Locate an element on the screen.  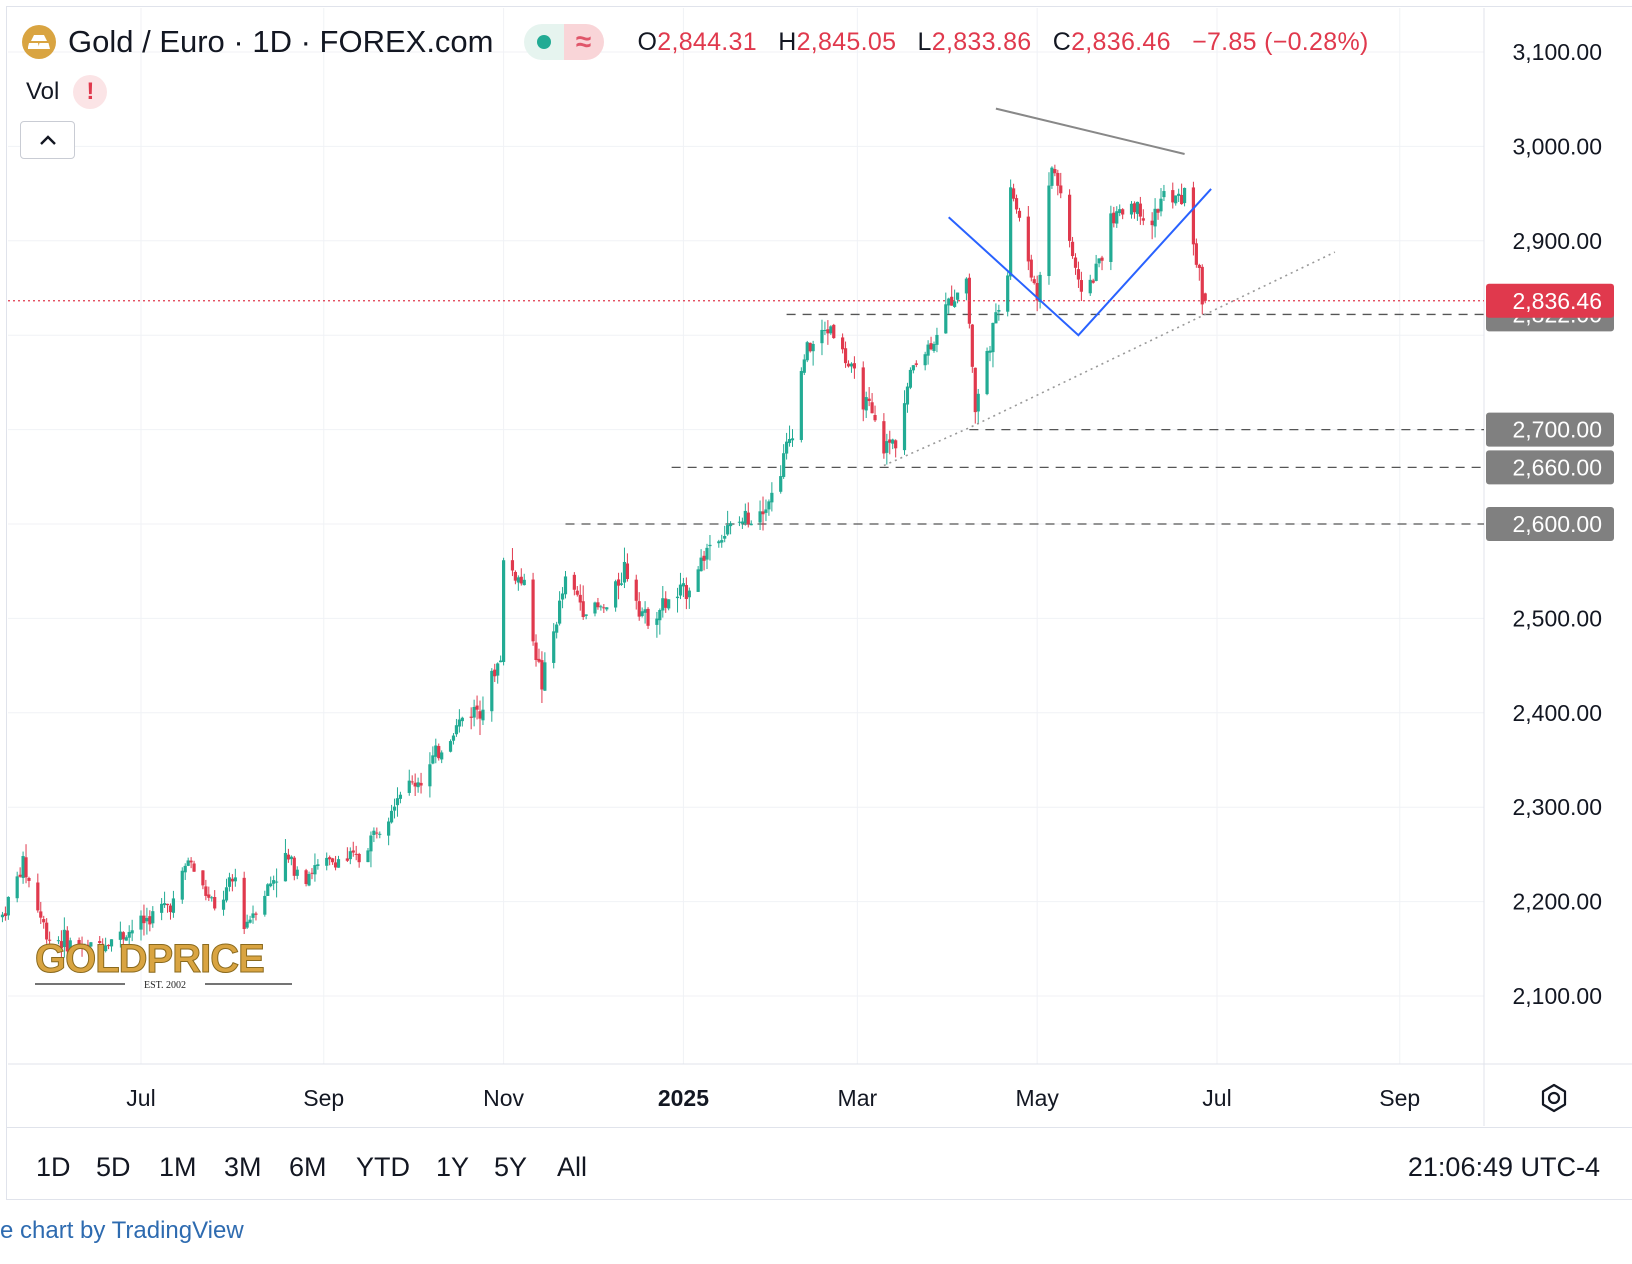
tradingview-attribution: e chart by TradingView is located at coordinates (122, 1230).